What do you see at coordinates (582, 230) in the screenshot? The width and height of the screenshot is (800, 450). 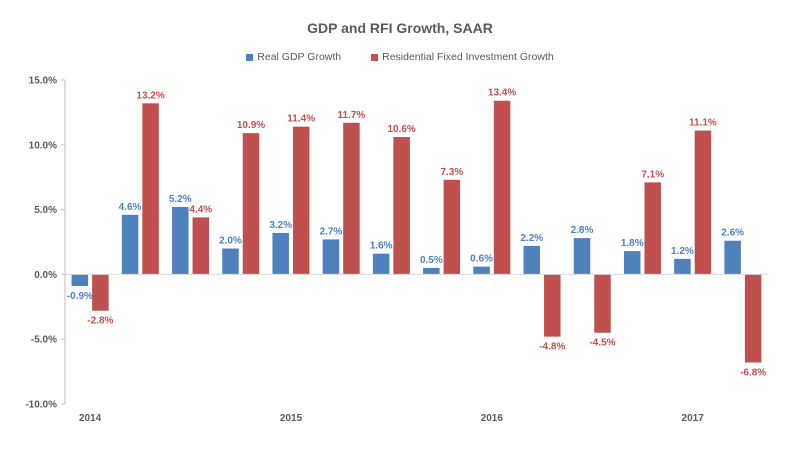 I see `data-label-gdp: 2.8%` at bounding box center [582, 230].